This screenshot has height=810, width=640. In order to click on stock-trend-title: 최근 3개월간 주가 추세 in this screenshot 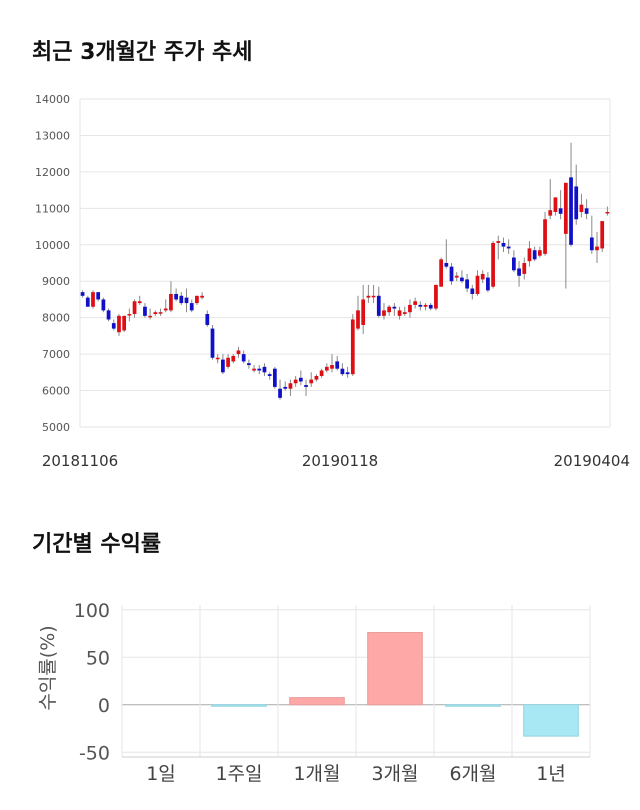, I will do `click(142, 52)`.